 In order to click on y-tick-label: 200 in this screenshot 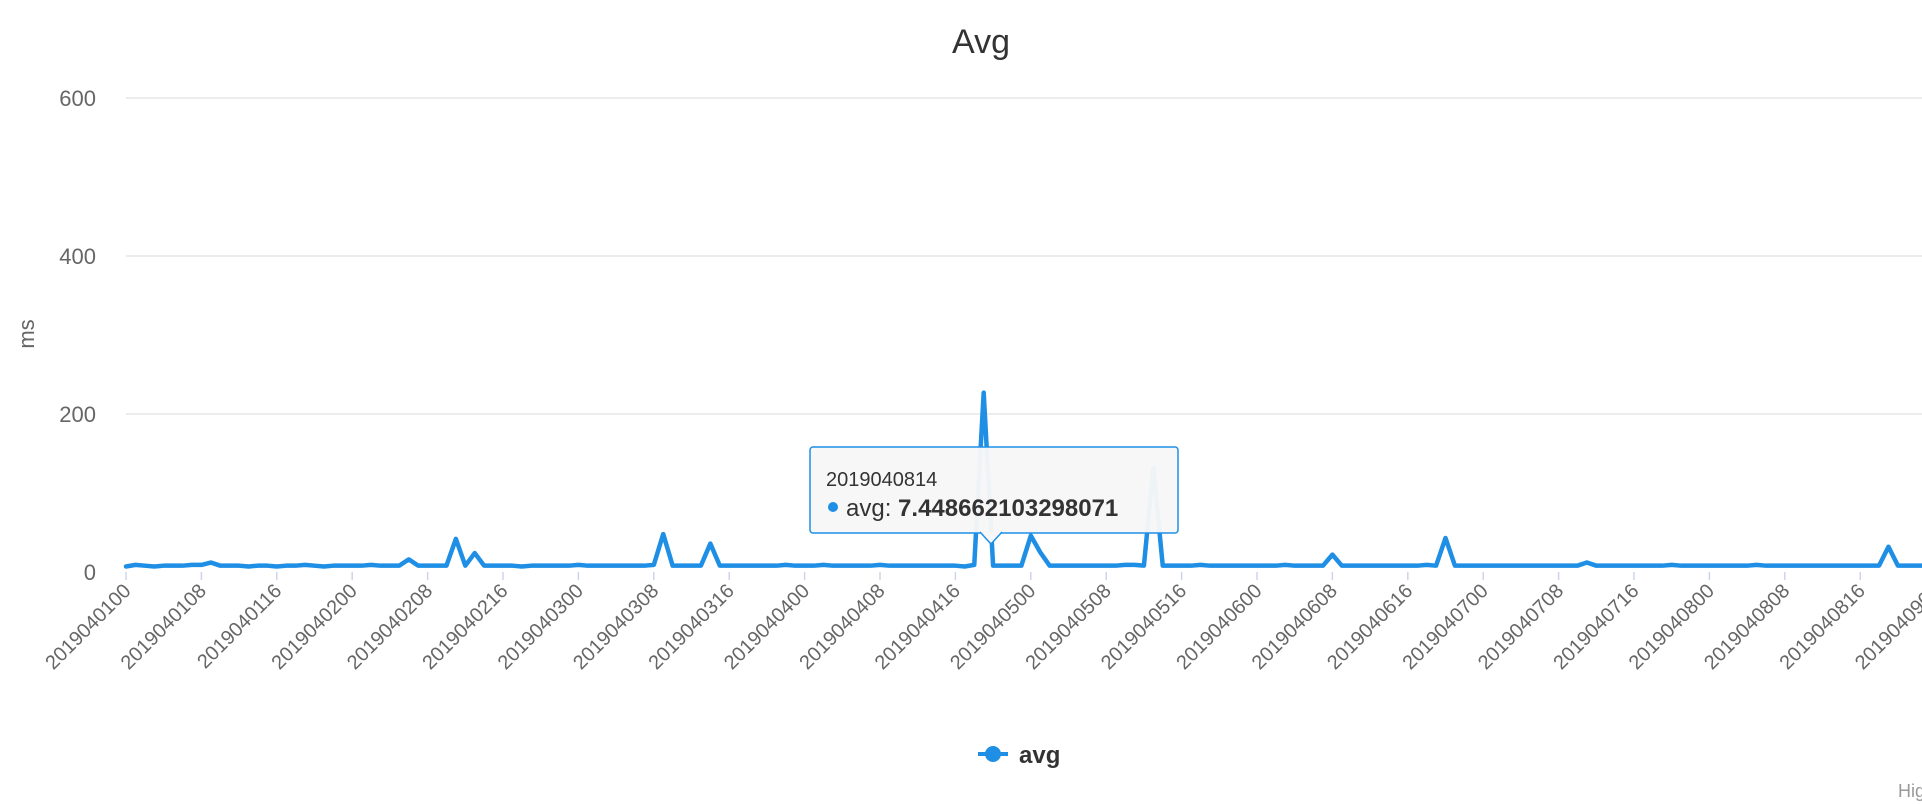, I will do `click(77, 414)`.